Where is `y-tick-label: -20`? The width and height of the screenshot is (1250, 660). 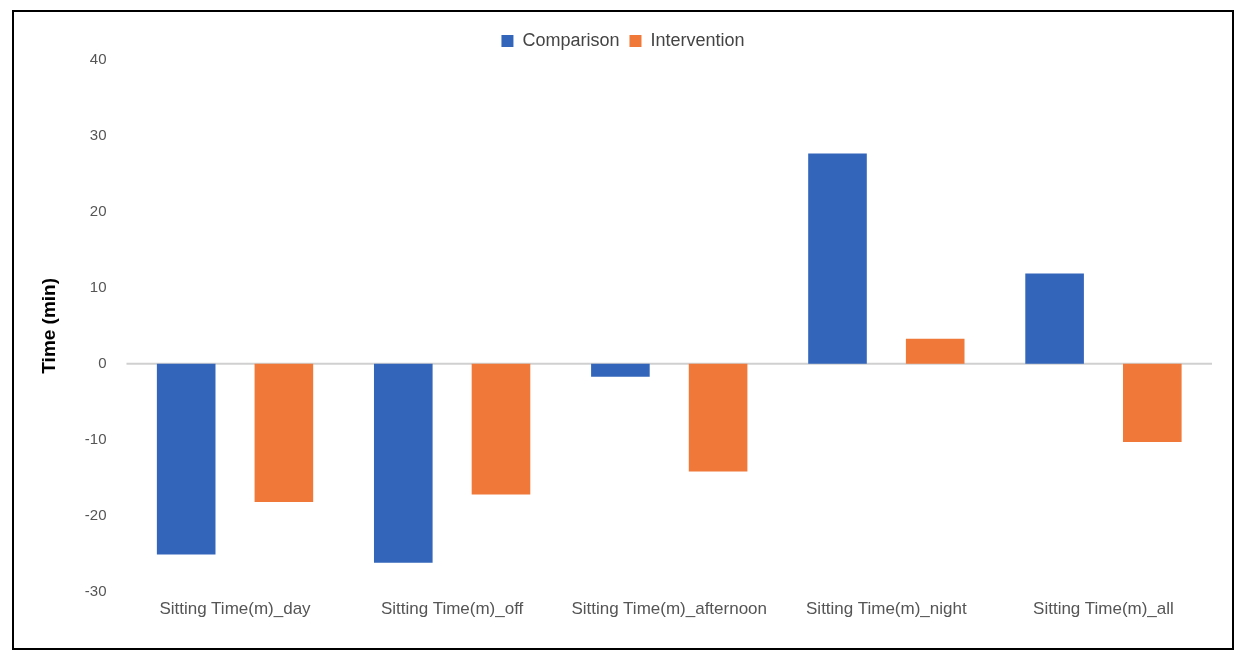 y-tick-label: -20 is located at coordinates (95, 514).